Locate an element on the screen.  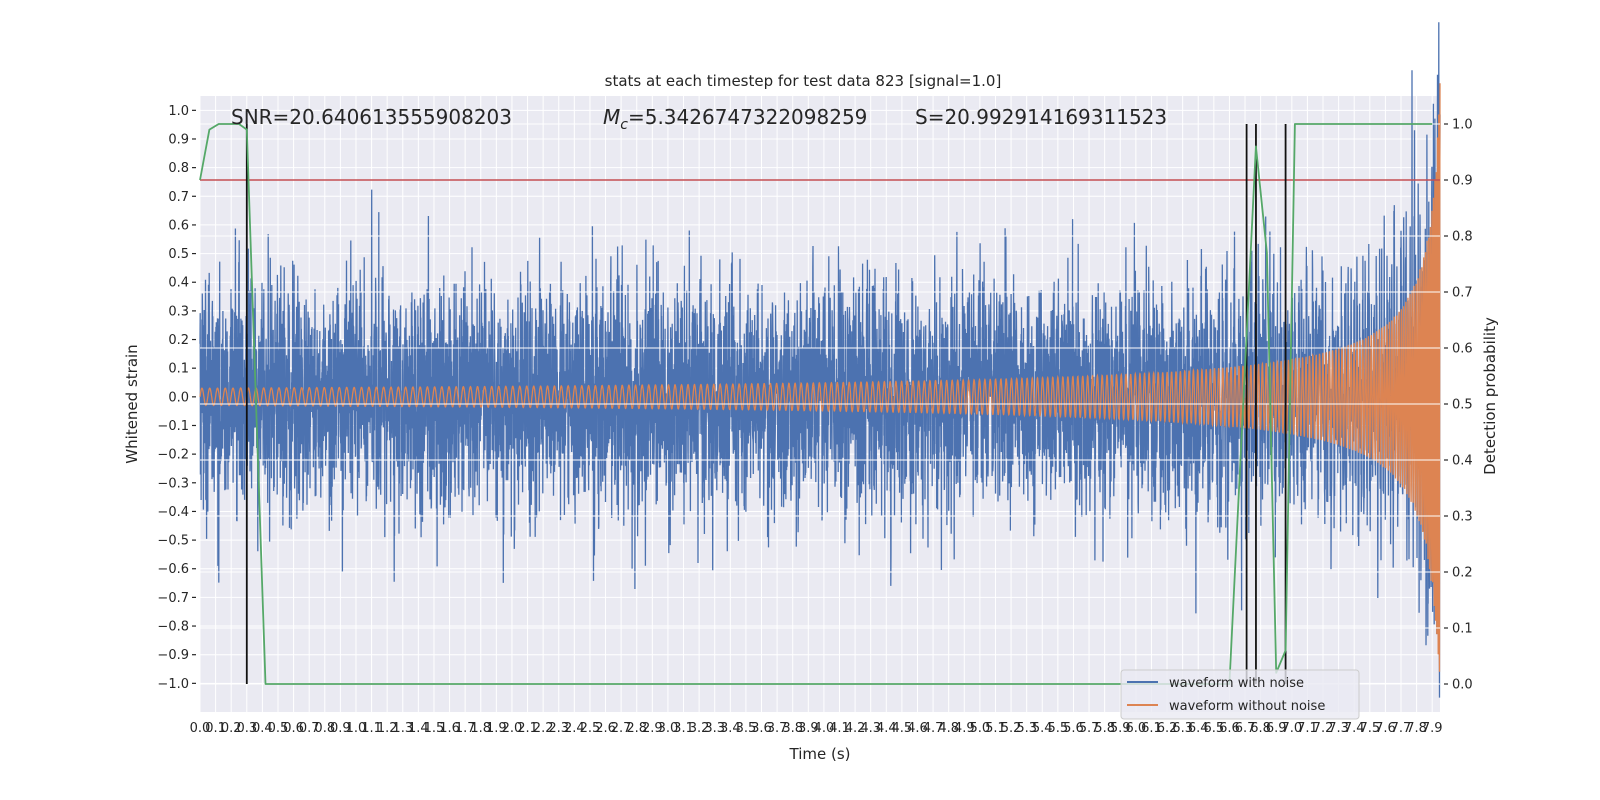
x-tick-label: 4.4 is located at coordinates (886, 728).